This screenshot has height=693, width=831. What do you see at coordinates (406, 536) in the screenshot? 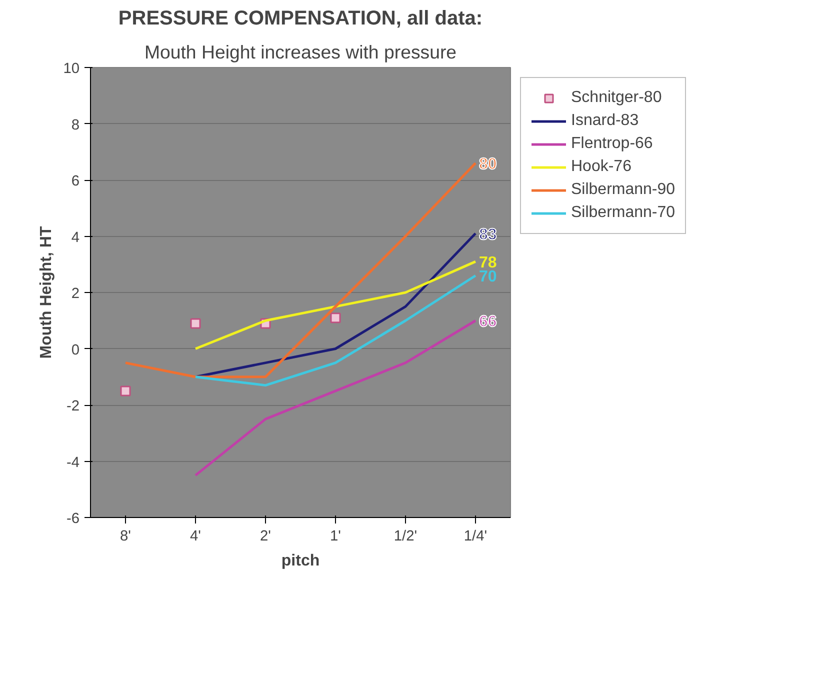
I see `x-tick-label: 1/2'` at bounding box center [406, 536].